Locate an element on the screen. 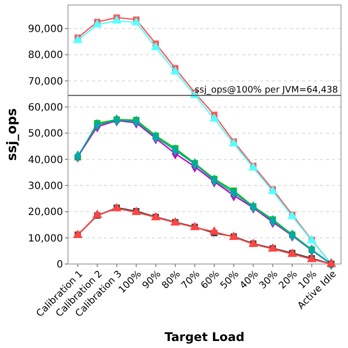 The image size is (348, 348). y-tick-label: 30,000 is located at coordinates (45, 186).